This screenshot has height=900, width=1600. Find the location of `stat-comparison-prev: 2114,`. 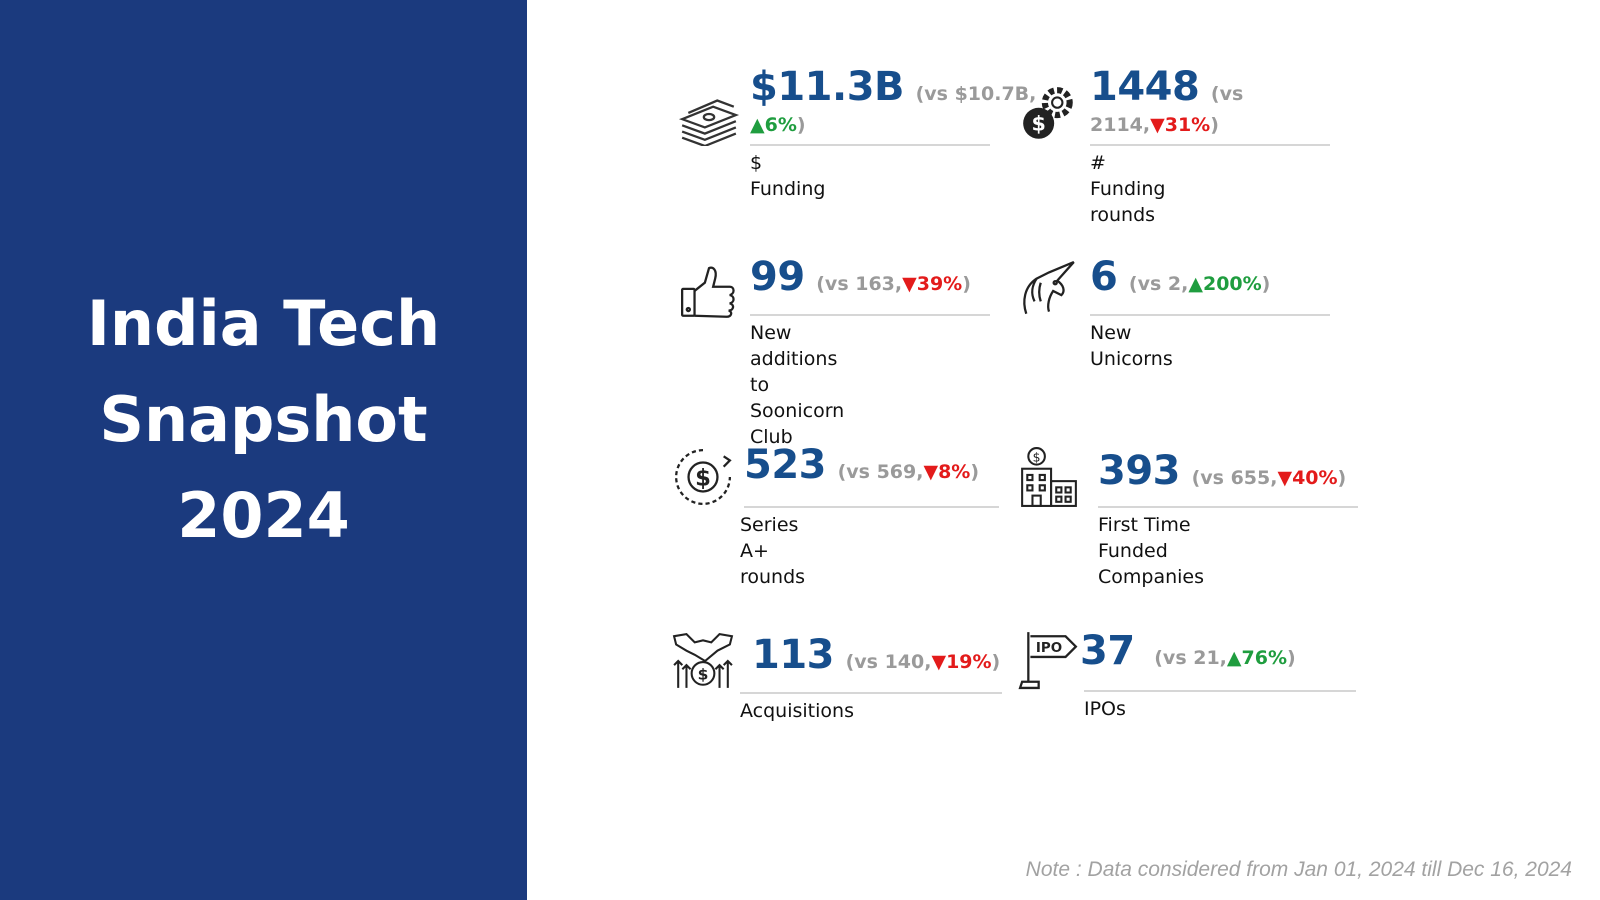

stat-comparison-prev: 2114, is located at coordinates (1120, 125).